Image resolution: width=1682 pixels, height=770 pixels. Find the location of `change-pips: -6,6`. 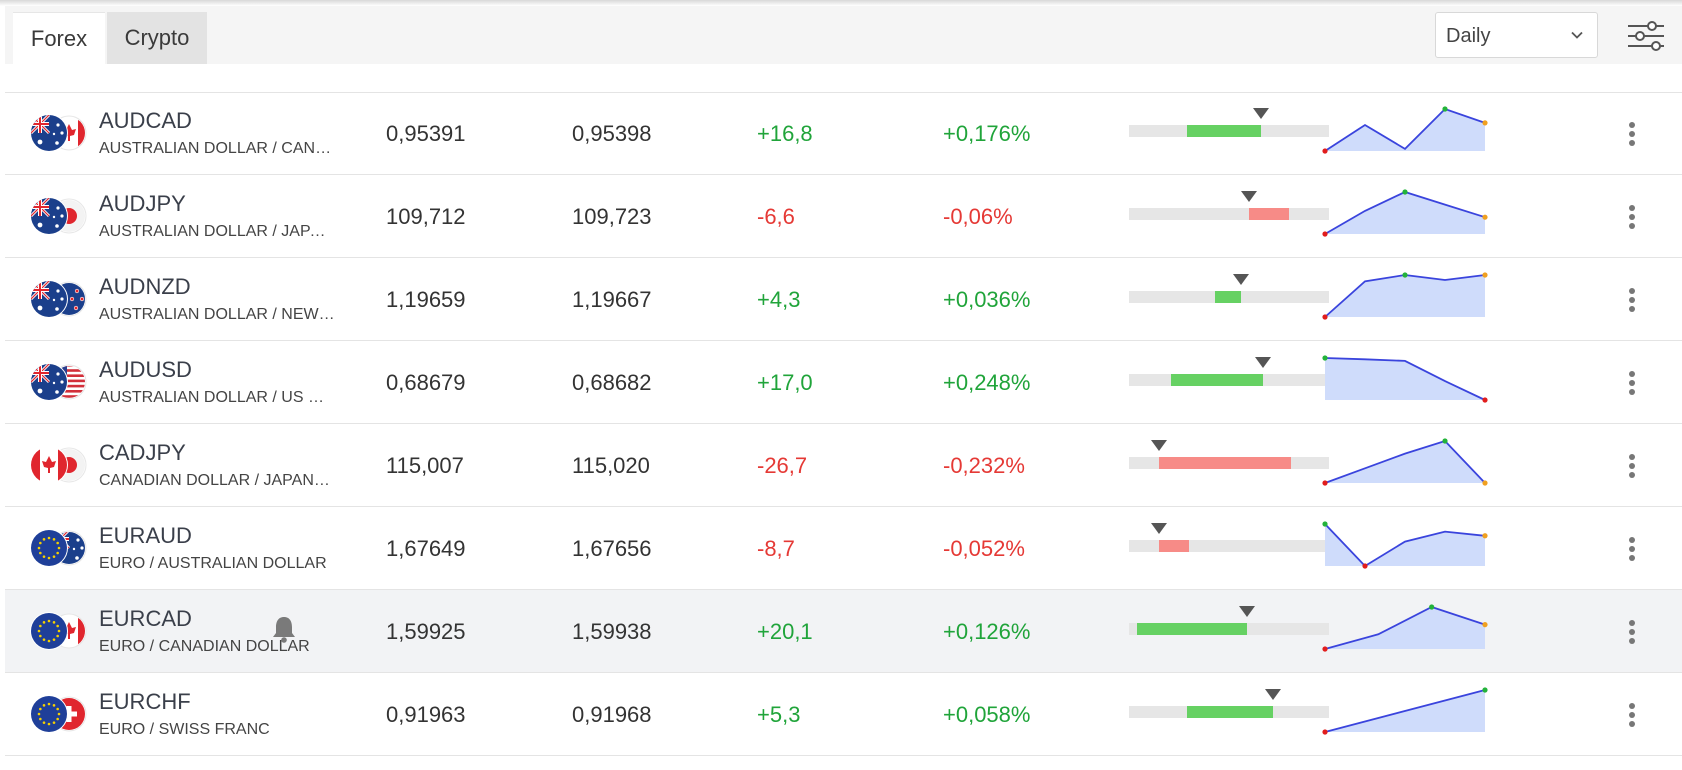

change-pips: -6,6 is located at coordinates (776, 216).